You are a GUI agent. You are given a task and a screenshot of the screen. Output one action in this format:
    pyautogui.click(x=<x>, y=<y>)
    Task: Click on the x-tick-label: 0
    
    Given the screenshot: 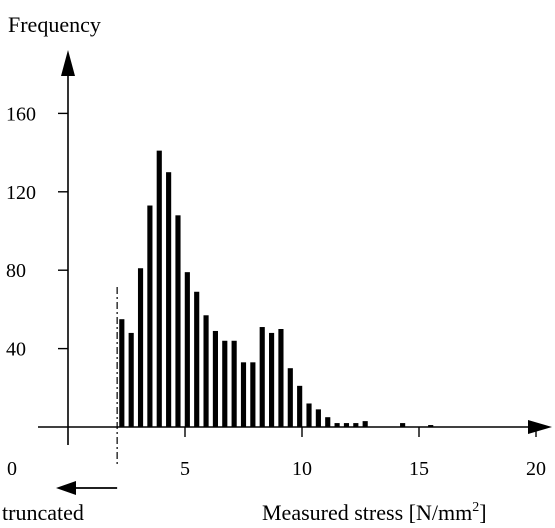 What is the action you would take?
    pyautogui.click(x=12, y=469)
    